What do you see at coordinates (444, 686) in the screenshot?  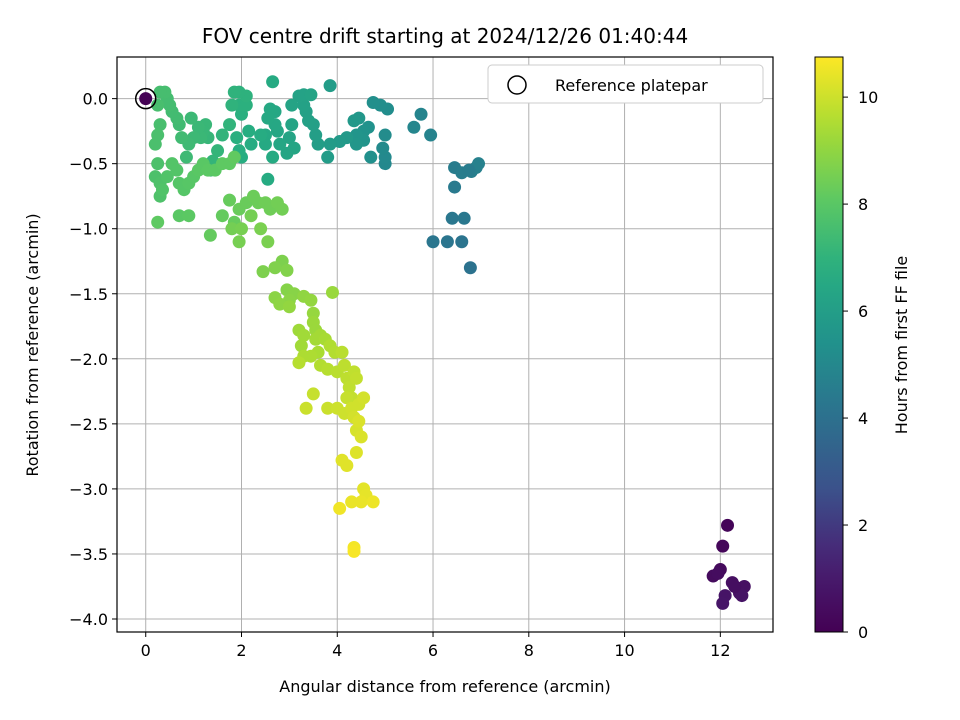 I see `x-axis-label: Angular distance from reference (arcmin)` at bounding box center [444, 686].